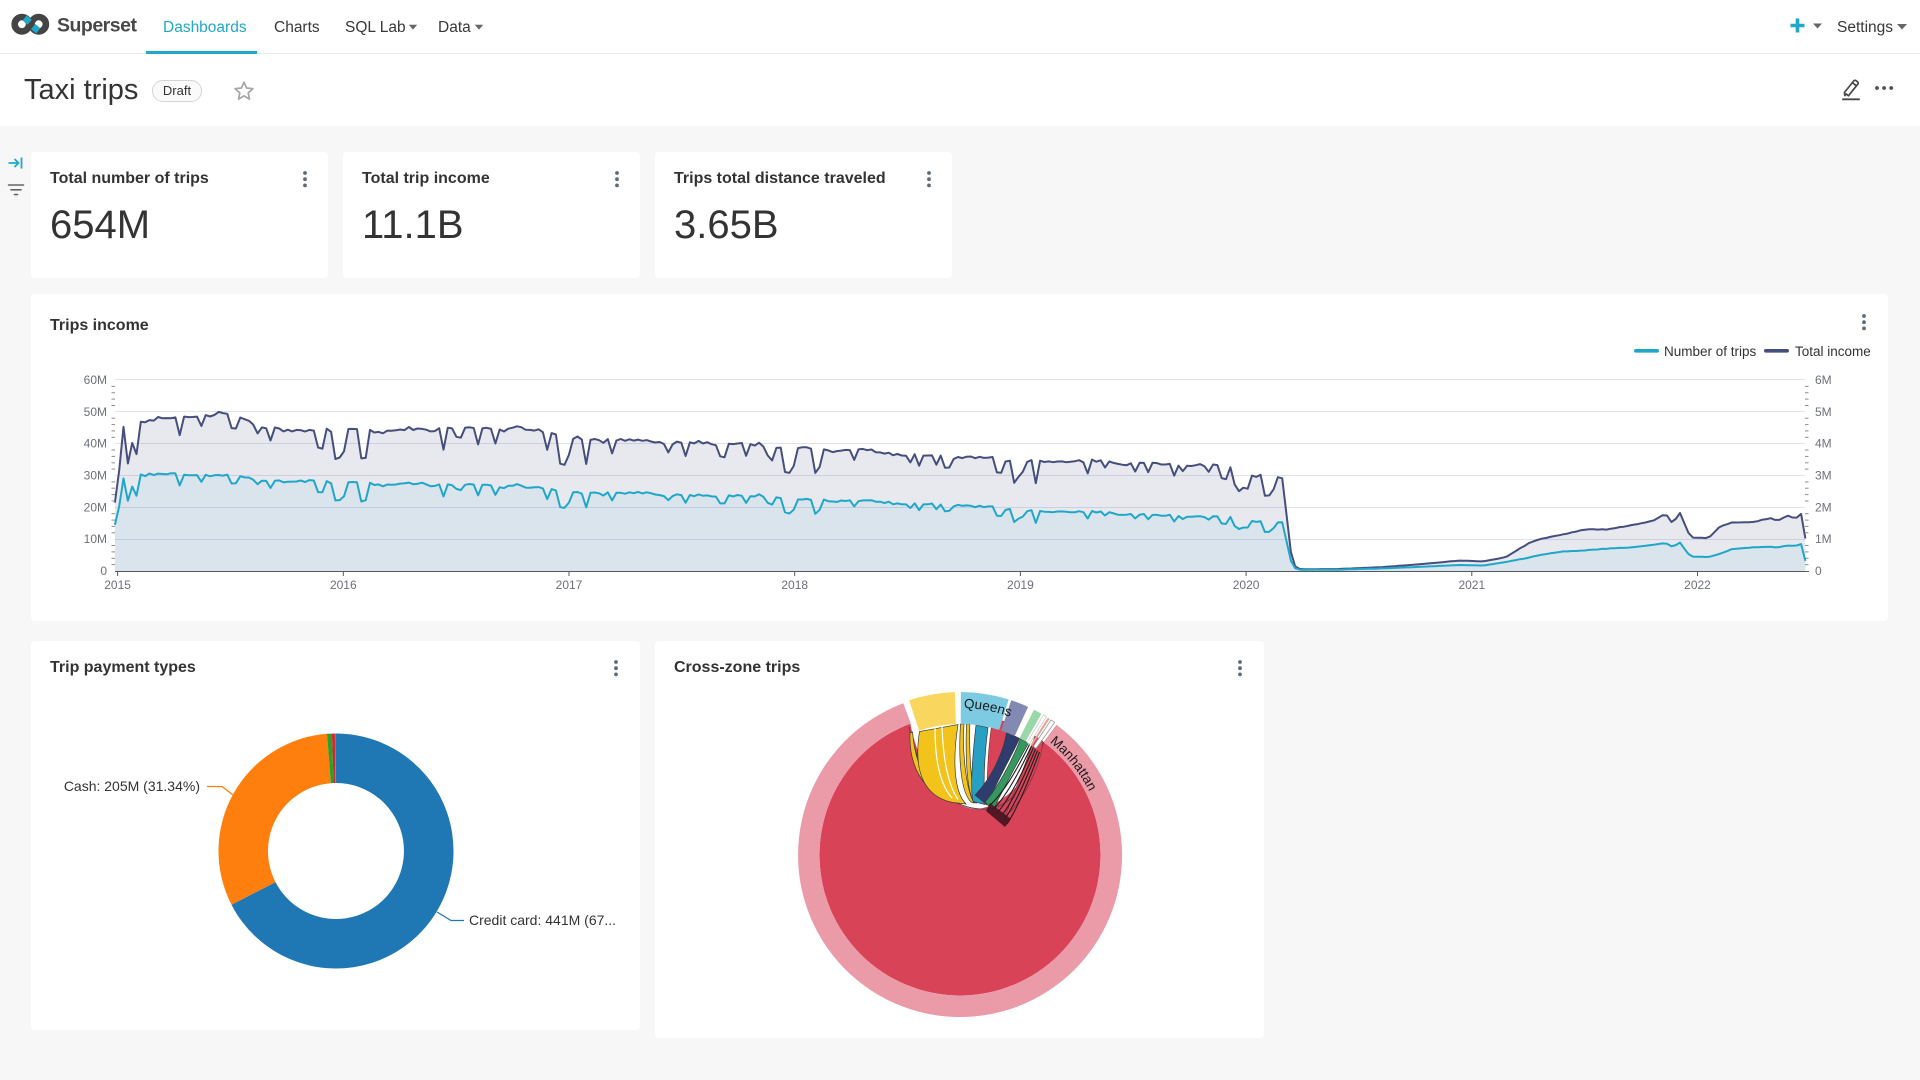 This screenshot has height=1080, width=1920. What do you see at coordinates (1823, 412) in the screenshot?
I see `svg-text: 5M` at bounding box center [1823, 412].